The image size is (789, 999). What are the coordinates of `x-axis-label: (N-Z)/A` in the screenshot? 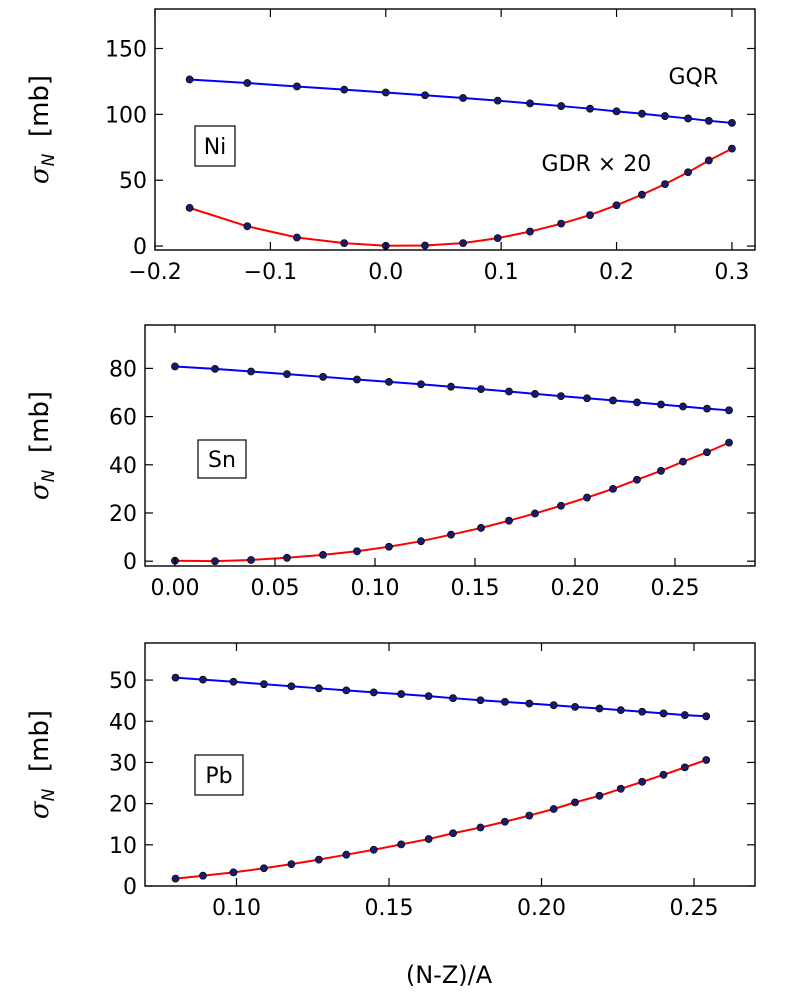 It's located at (449, 975).